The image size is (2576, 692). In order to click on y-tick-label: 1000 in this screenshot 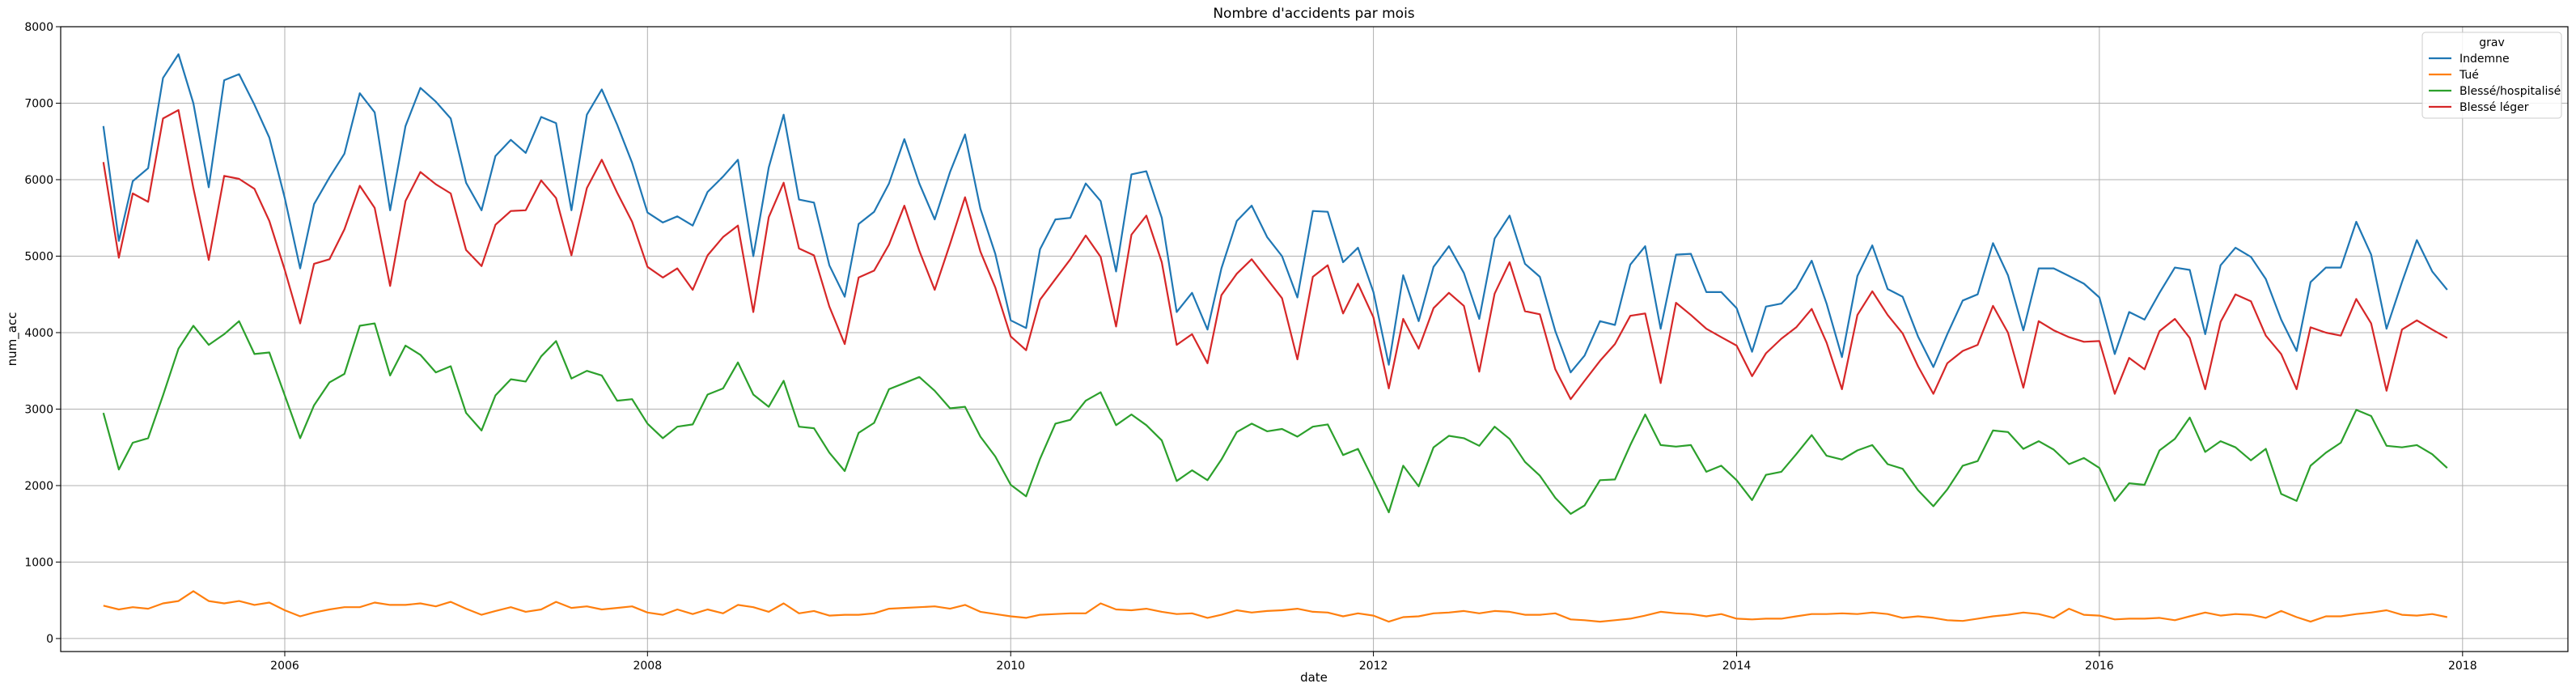, I will do `click(38, 562)`.